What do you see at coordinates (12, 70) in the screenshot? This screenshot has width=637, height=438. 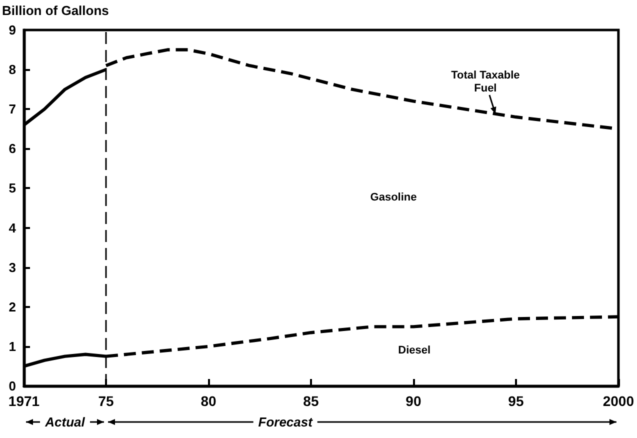 I see `y-tick-label: 8` at bounding box center [12, 70].